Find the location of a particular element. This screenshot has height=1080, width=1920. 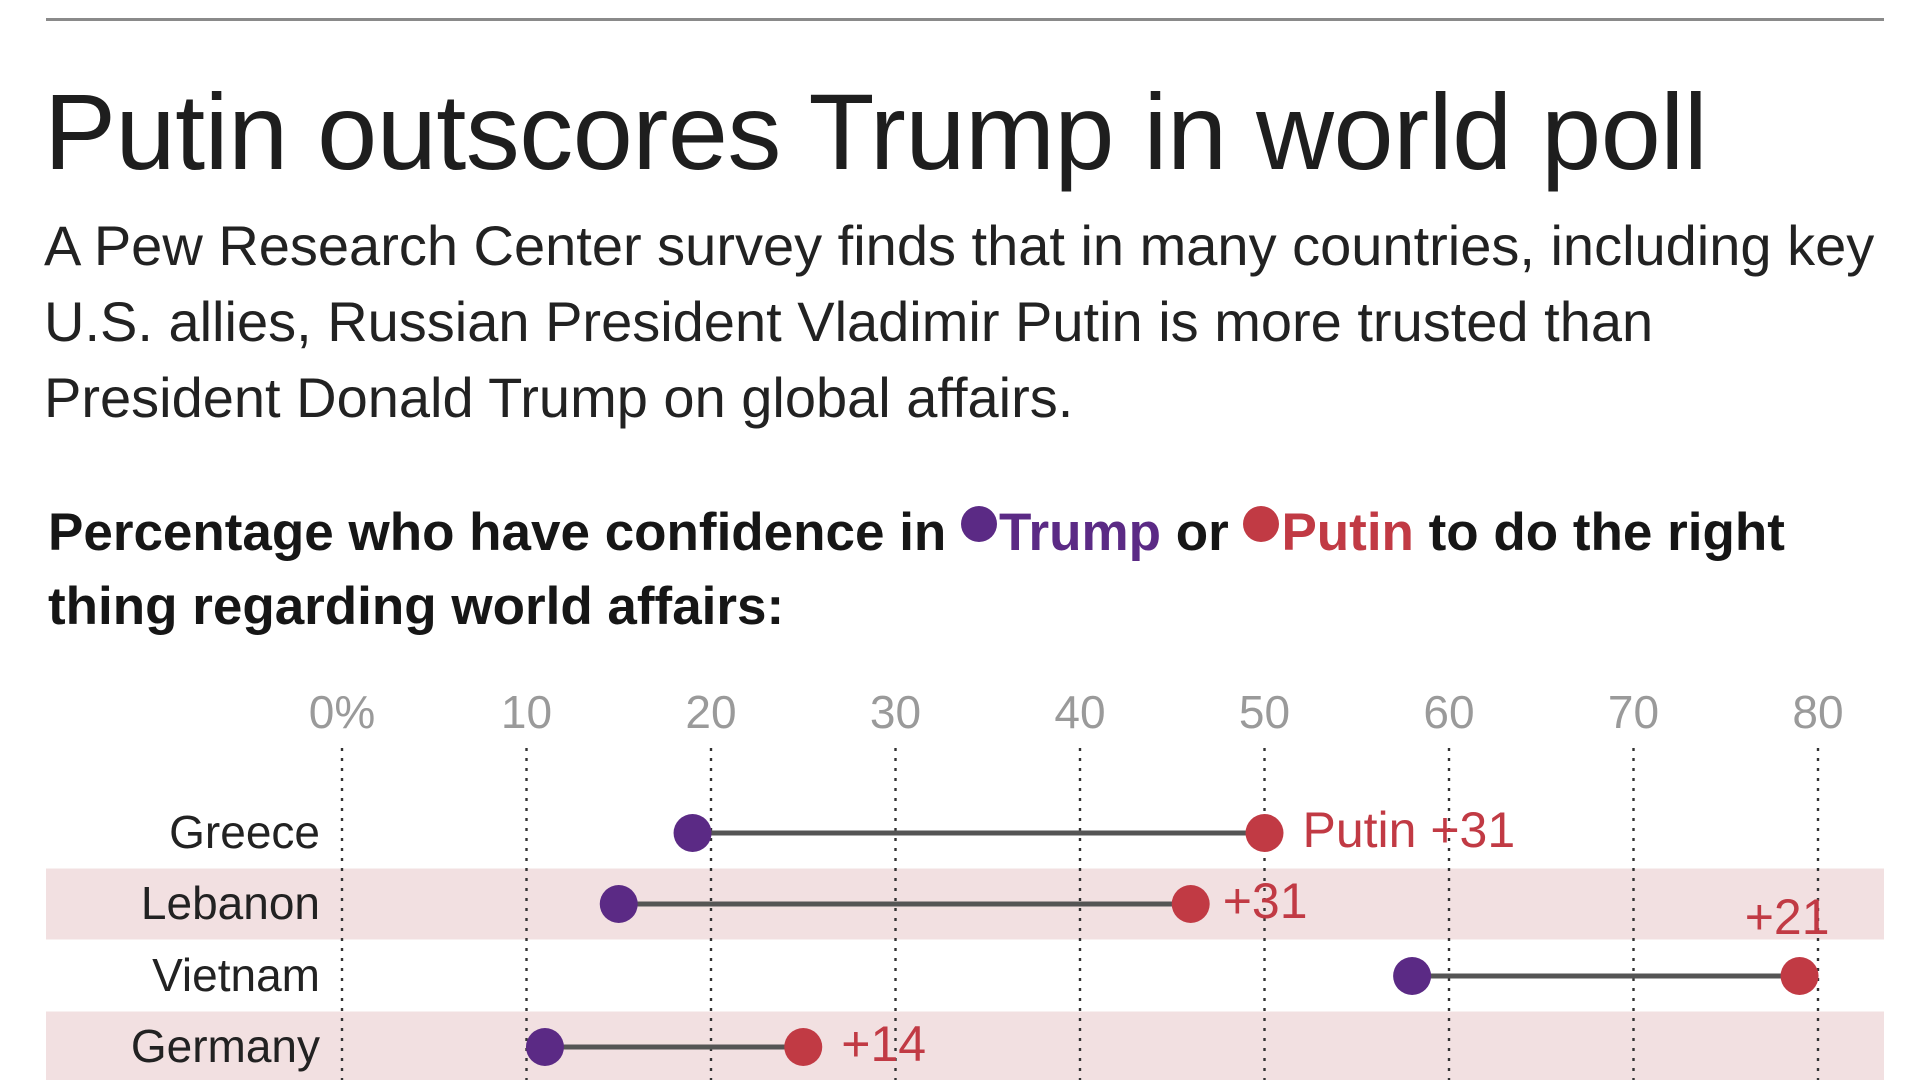

category-label: Germany is located at coordinates (225, 1046).